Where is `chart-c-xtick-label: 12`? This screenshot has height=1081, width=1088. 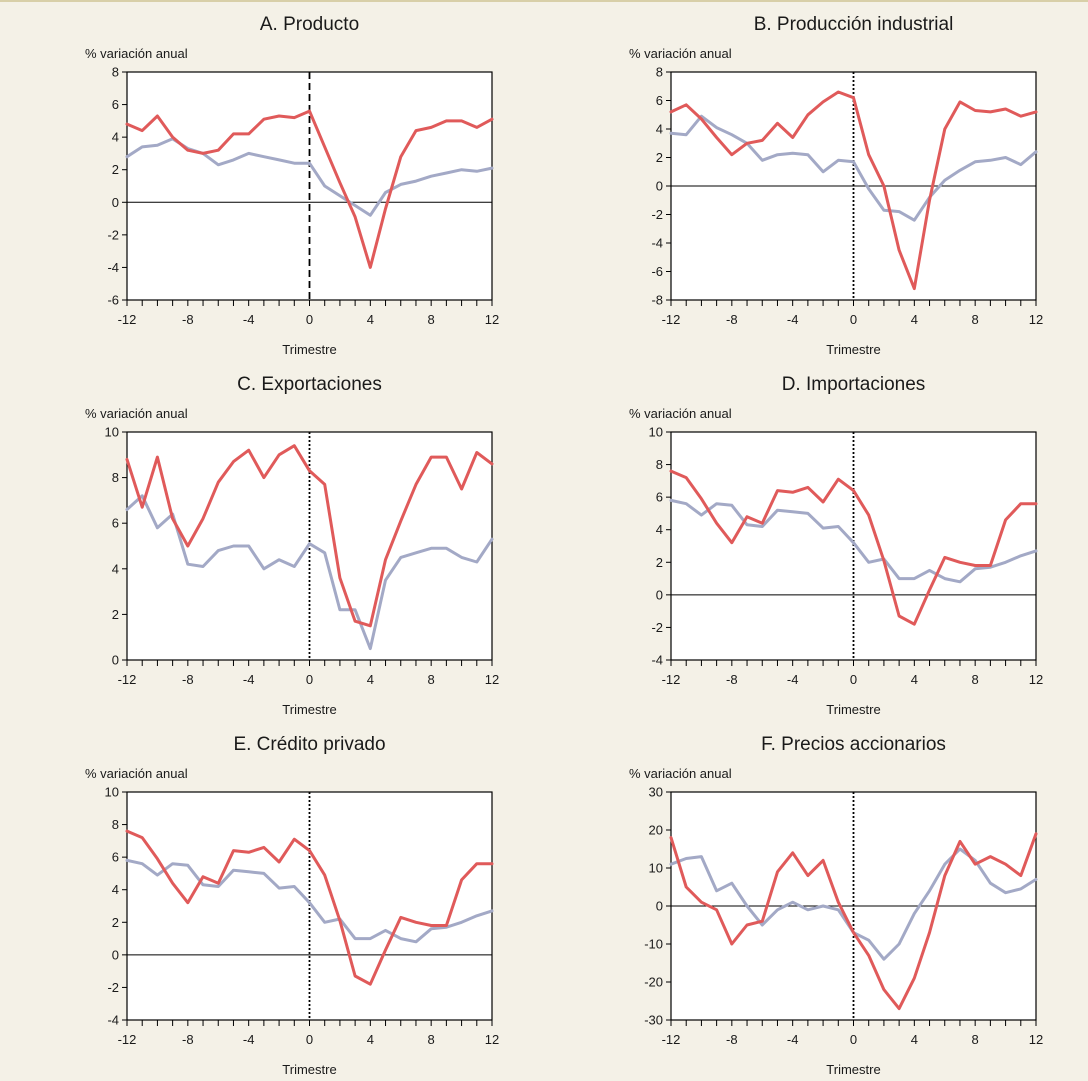
chart-c-xtick-label: 12 is located at coordinates (492, 679).